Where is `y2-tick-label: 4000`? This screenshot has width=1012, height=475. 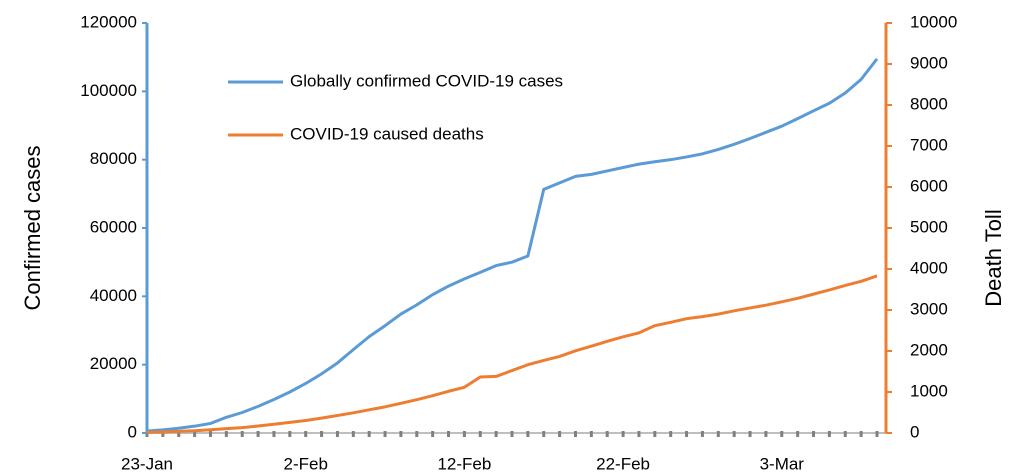 y2-tick-label: 4000 is located at coordinates (929, 267).